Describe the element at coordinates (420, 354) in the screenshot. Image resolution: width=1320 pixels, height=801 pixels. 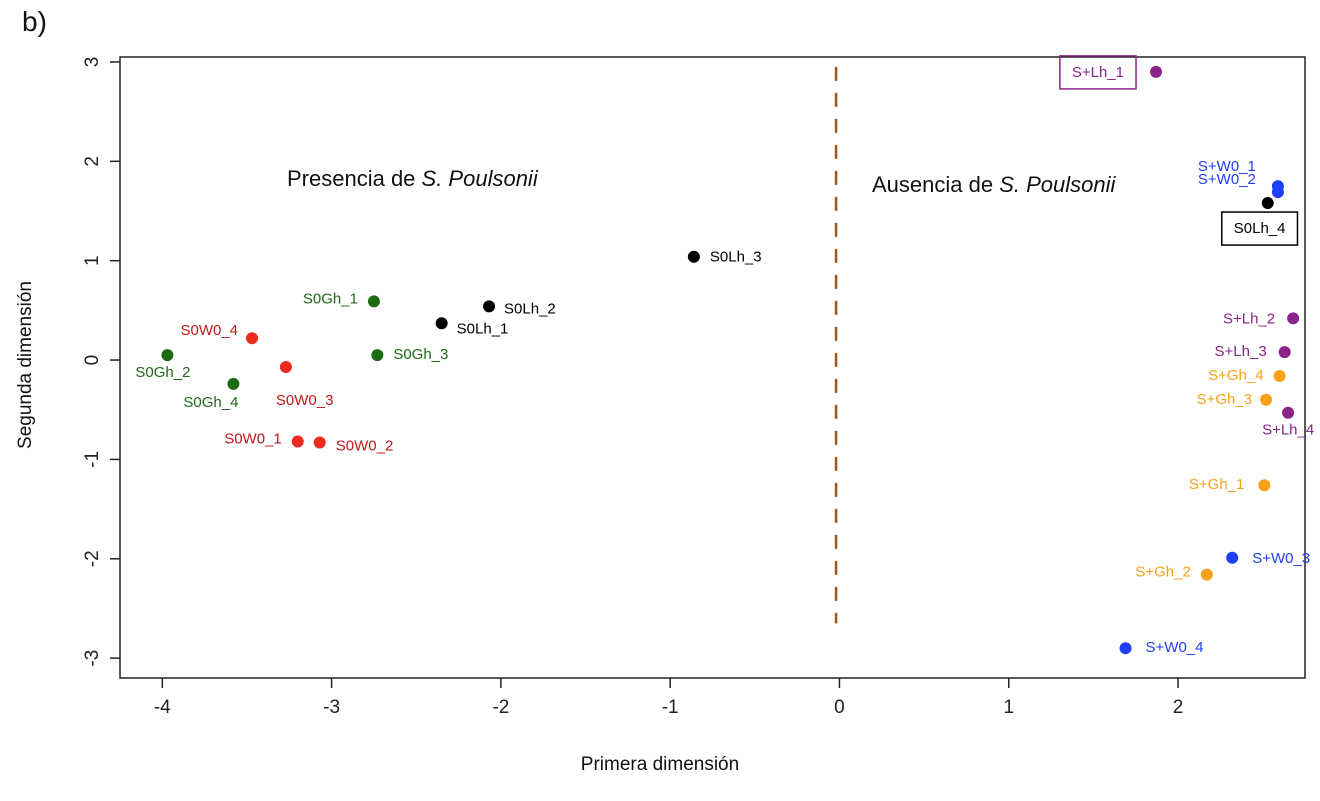
I see `point-label: S0Gh_3` at that location.